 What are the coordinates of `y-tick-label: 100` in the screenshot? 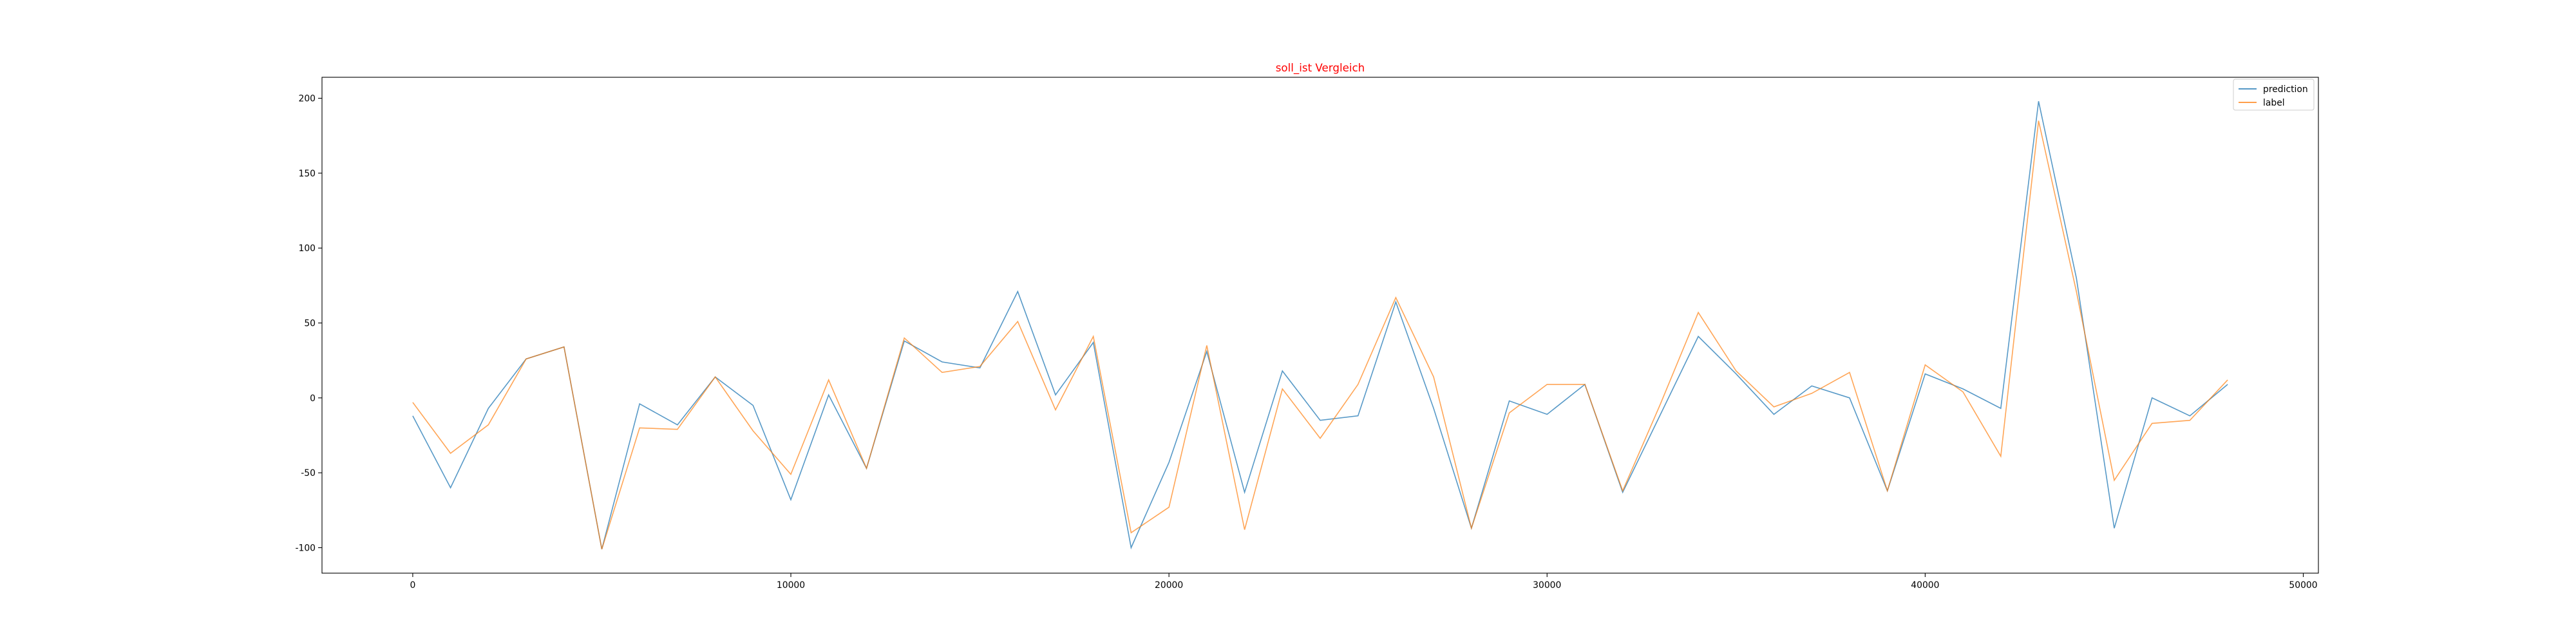 It's located at (307, 248).